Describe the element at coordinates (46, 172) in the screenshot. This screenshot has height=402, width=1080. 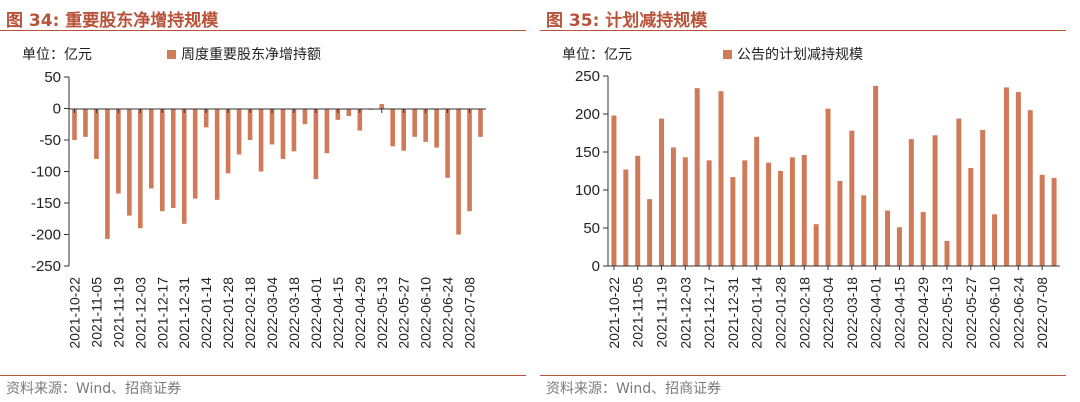
I see `y-tick-label: -100` at that location.